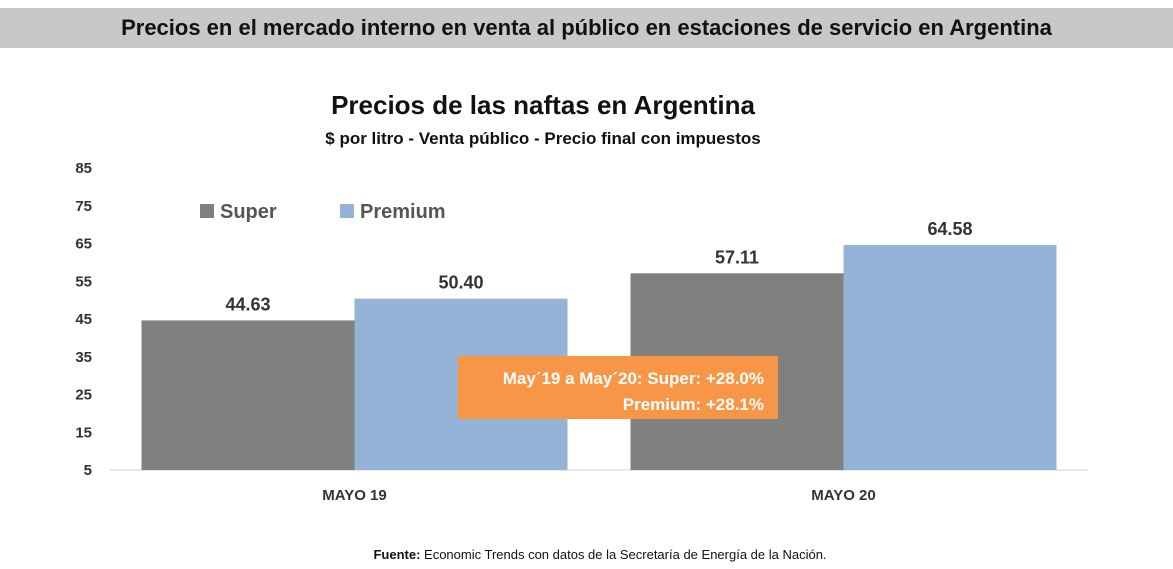 This screenshot has height=569, width=1173. Describe the element at coordinates (543, 105) in the screenshot. I see `chart-title: Precios de las naftas en Argentina` at that location.